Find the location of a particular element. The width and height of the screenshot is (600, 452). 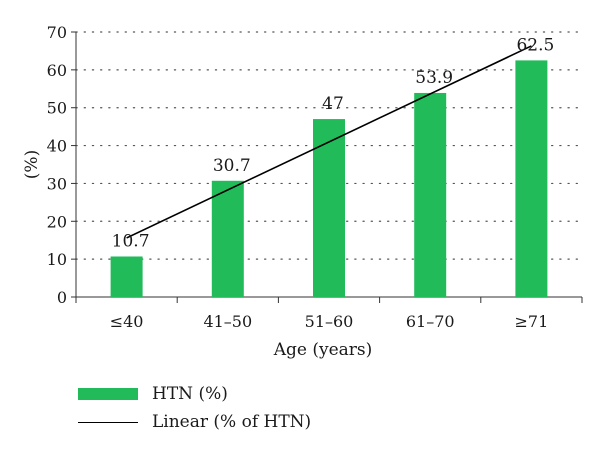

data-label: 30.7 is located at coordinates (232, 166).